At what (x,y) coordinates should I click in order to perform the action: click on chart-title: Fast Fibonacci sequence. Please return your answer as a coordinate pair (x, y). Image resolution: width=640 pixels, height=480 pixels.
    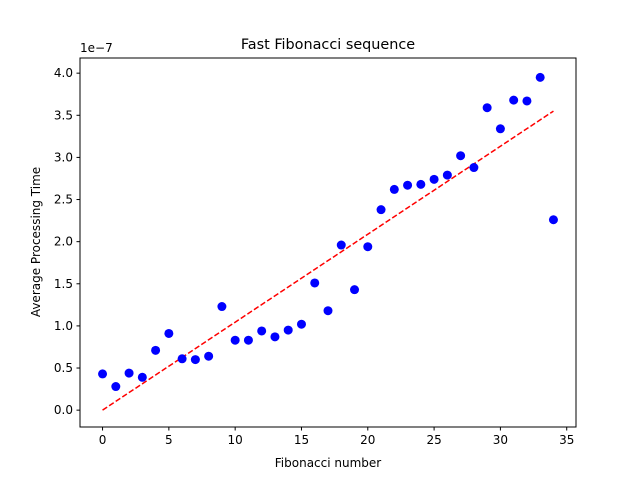
    Looking at the image, I should click on (328, 45).